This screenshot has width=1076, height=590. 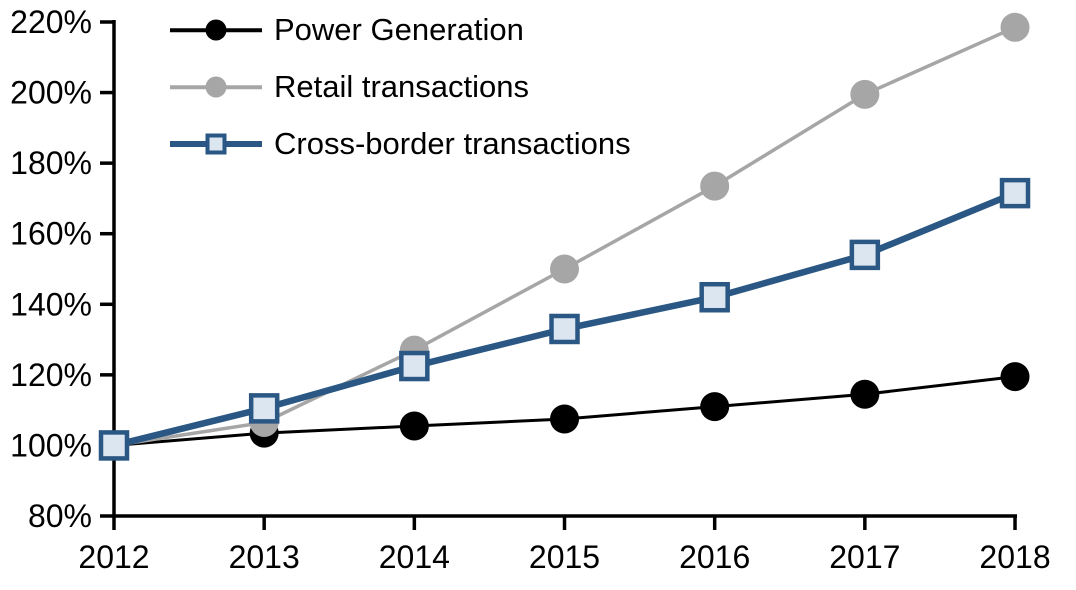 What do you see at coordinates (51, 234) in the screenshot?
I see `y-tick-label: 160%` at bounding box center [51, 234].